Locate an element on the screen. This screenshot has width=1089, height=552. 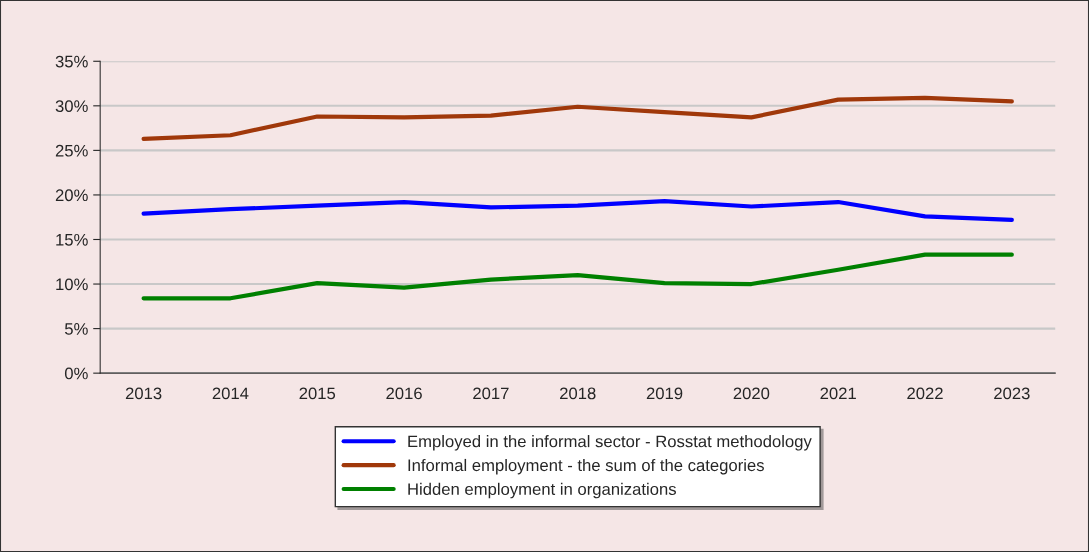
legend-label: Employed in the informal sector - Rosstat methodology is located at coordinates (610, 443).